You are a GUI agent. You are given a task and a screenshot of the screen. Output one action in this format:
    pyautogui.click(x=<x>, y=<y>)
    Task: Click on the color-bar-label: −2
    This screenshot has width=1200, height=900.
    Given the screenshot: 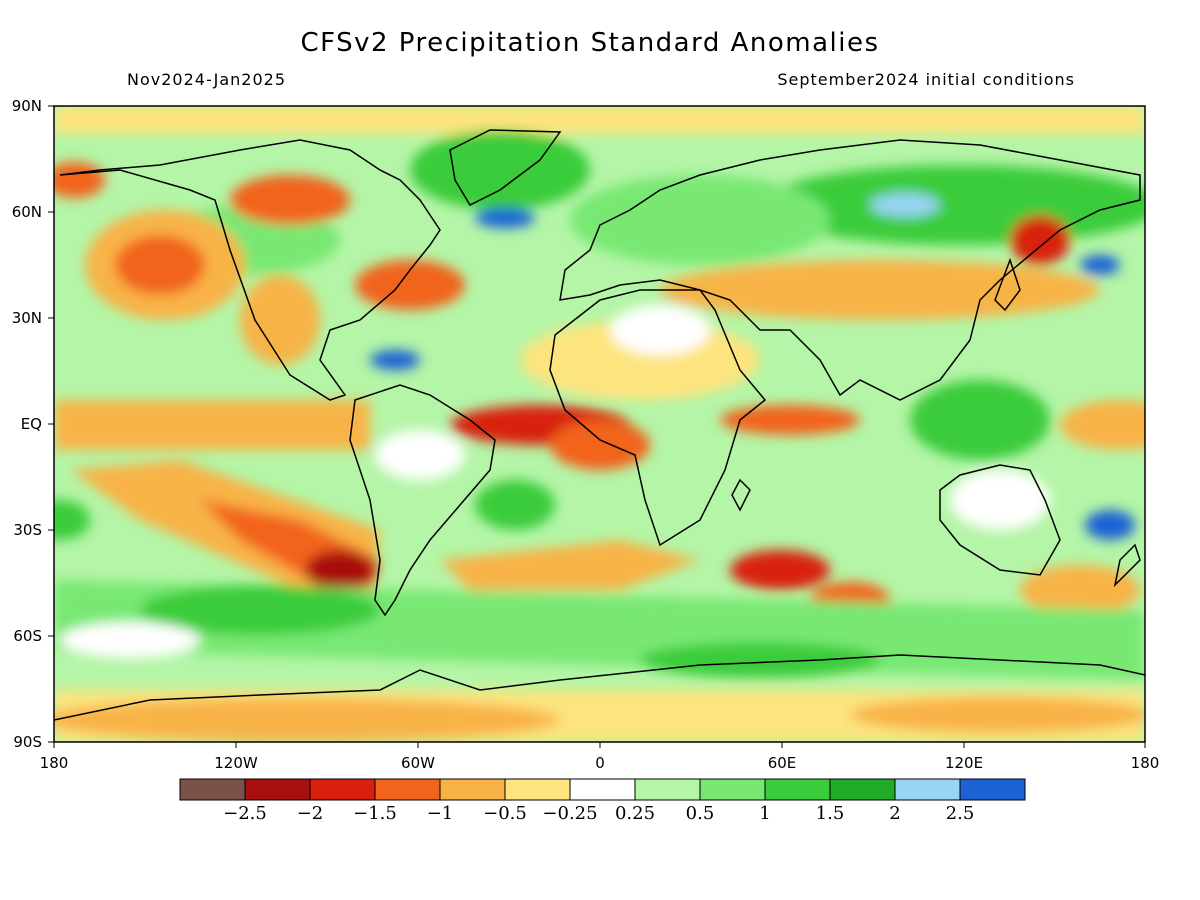 What is the action you would take?
    pyautogui.click(x=310, y=813)
    